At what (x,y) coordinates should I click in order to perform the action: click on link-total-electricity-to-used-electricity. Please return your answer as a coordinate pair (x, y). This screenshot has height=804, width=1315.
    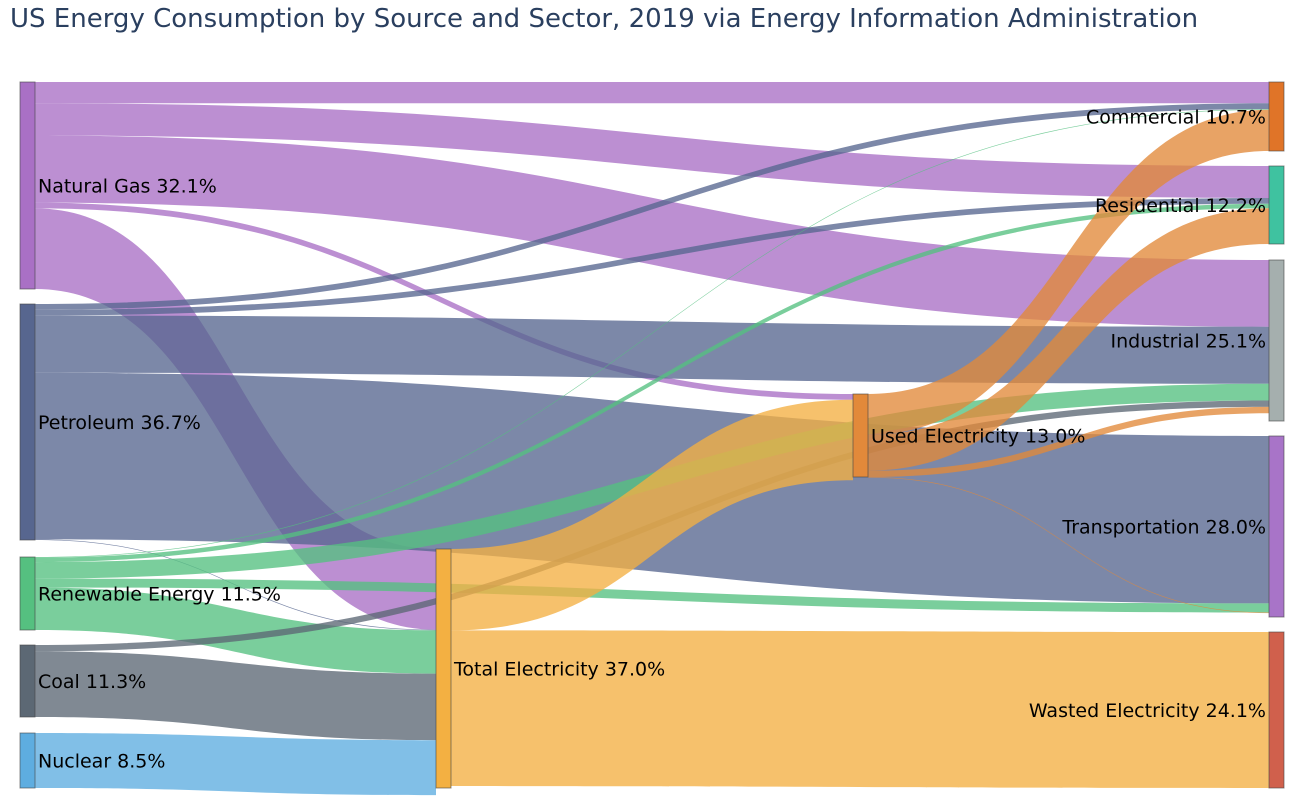
    Looking at the image, I should click on (652, 515).